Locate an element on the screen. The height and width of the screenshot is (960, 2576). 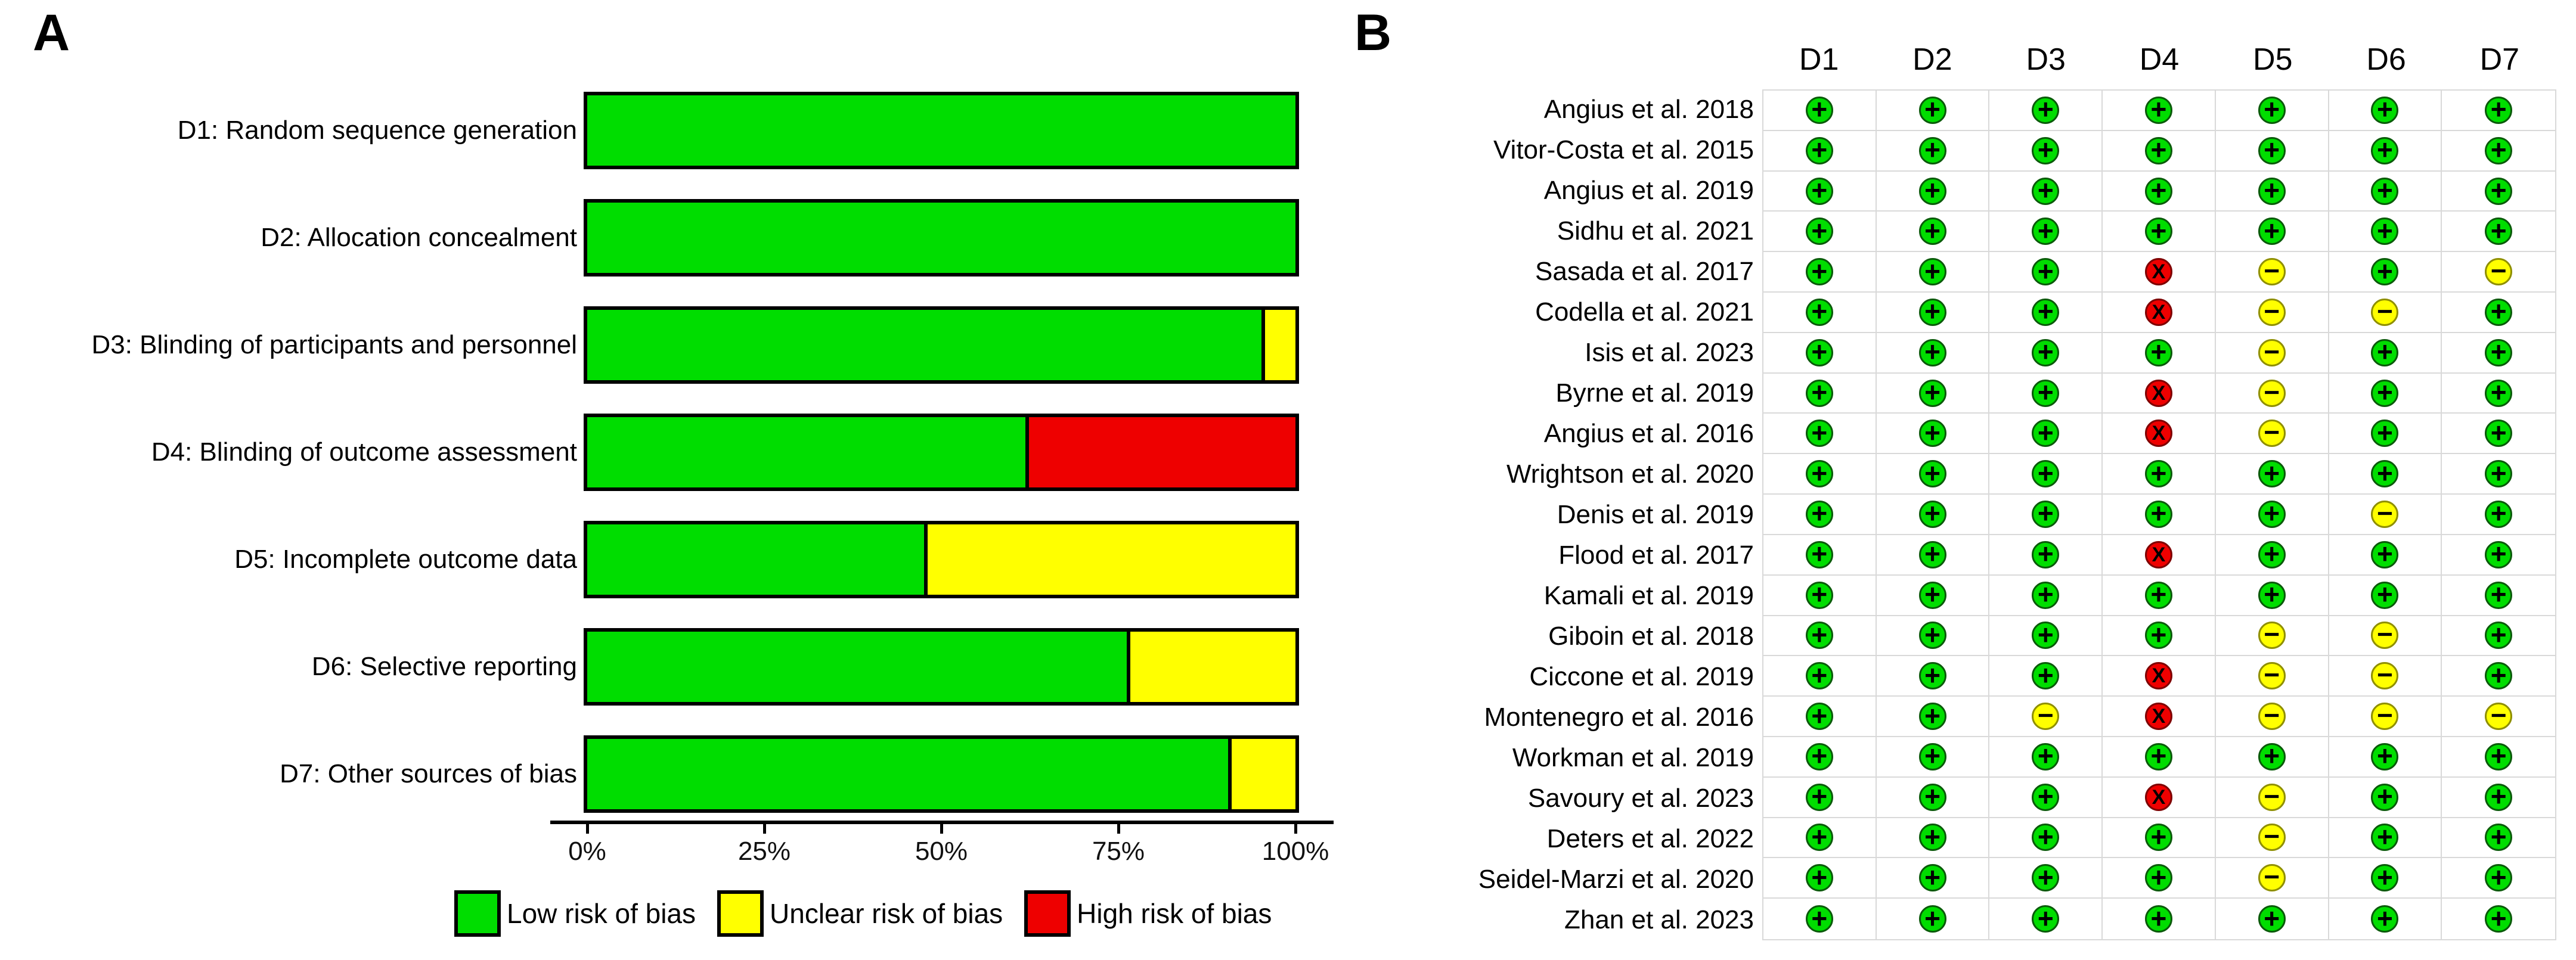
study-label: Denis et al. 2019 is located at coordinates (1655, 515).